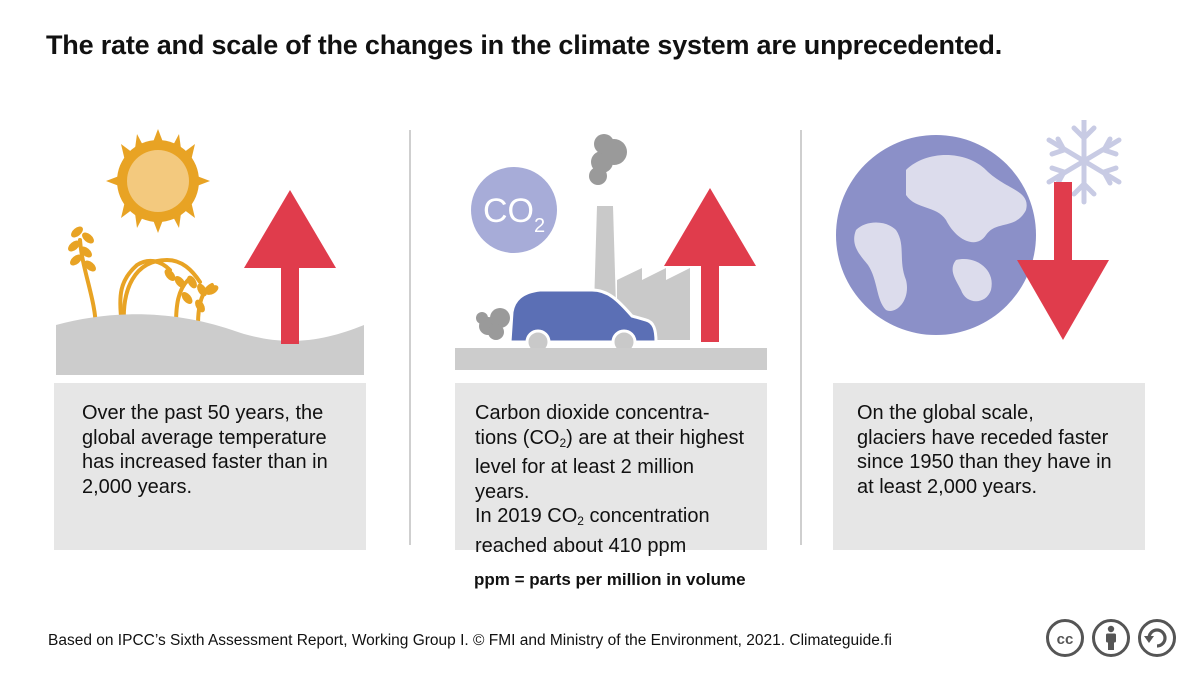  I want to click on ppm-footnote: ppm = parts per million in volume, so click(610, 579).